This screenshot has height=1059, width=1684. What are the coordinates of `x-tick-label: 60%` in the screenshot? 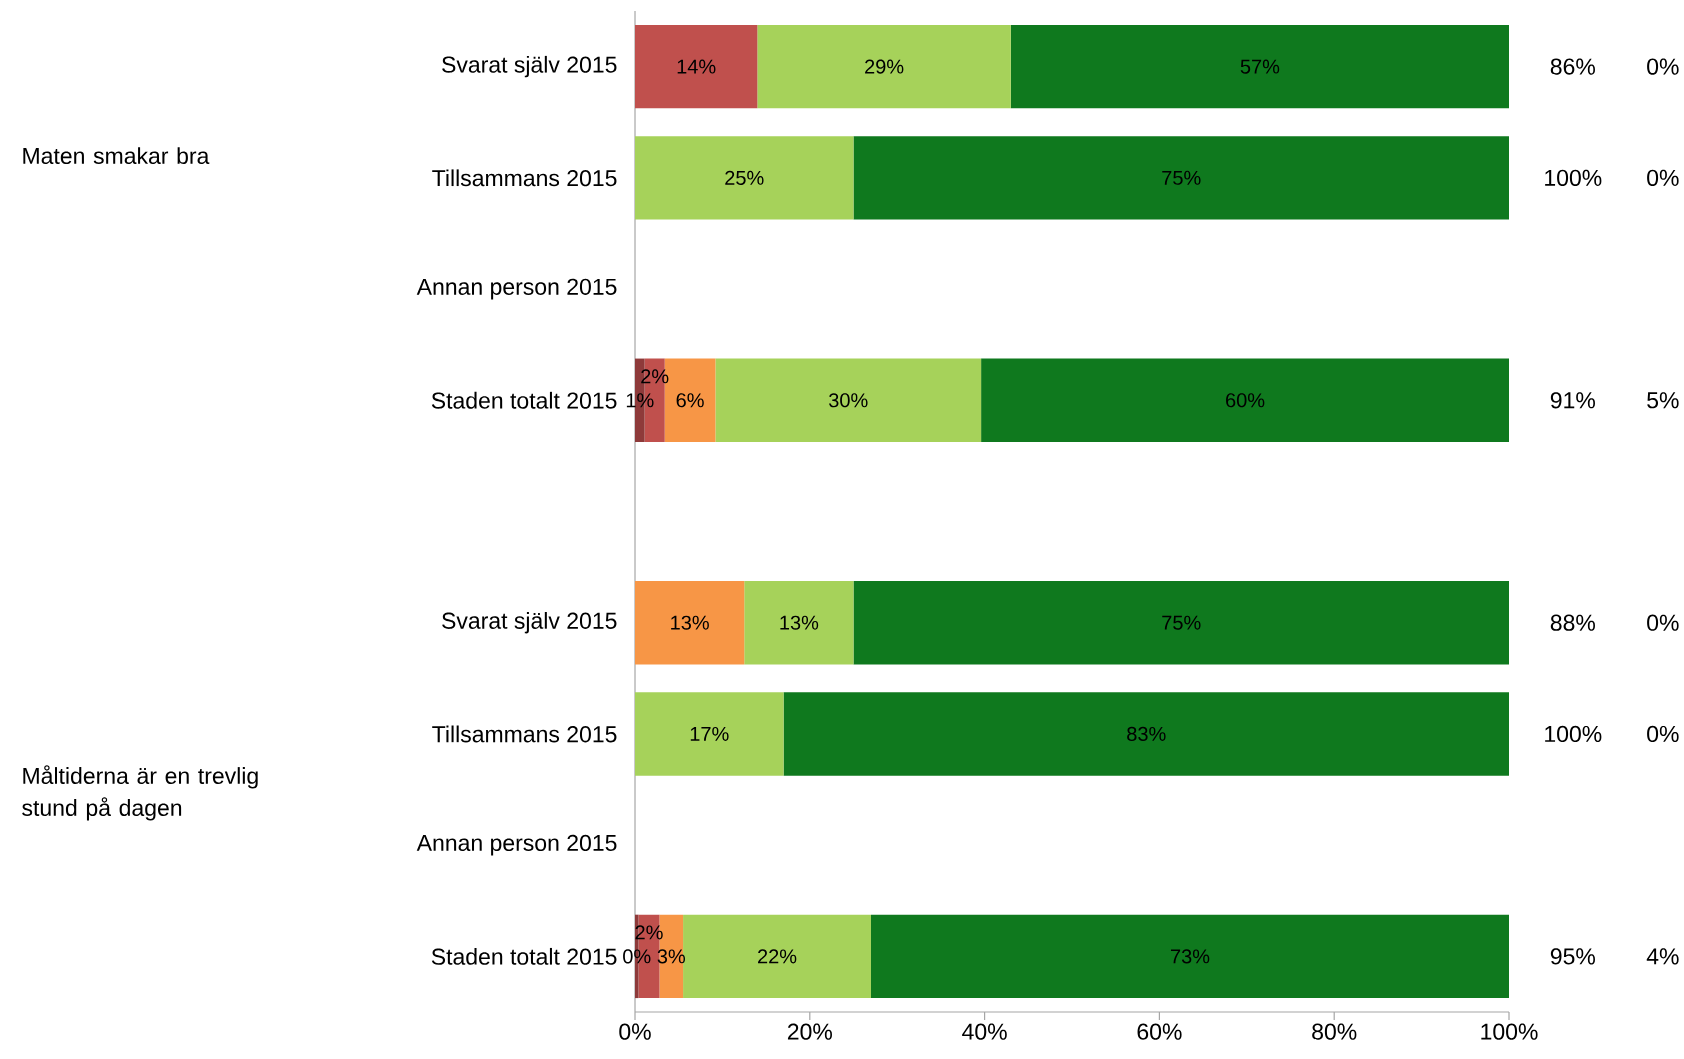 It's located at (1159, 1031).